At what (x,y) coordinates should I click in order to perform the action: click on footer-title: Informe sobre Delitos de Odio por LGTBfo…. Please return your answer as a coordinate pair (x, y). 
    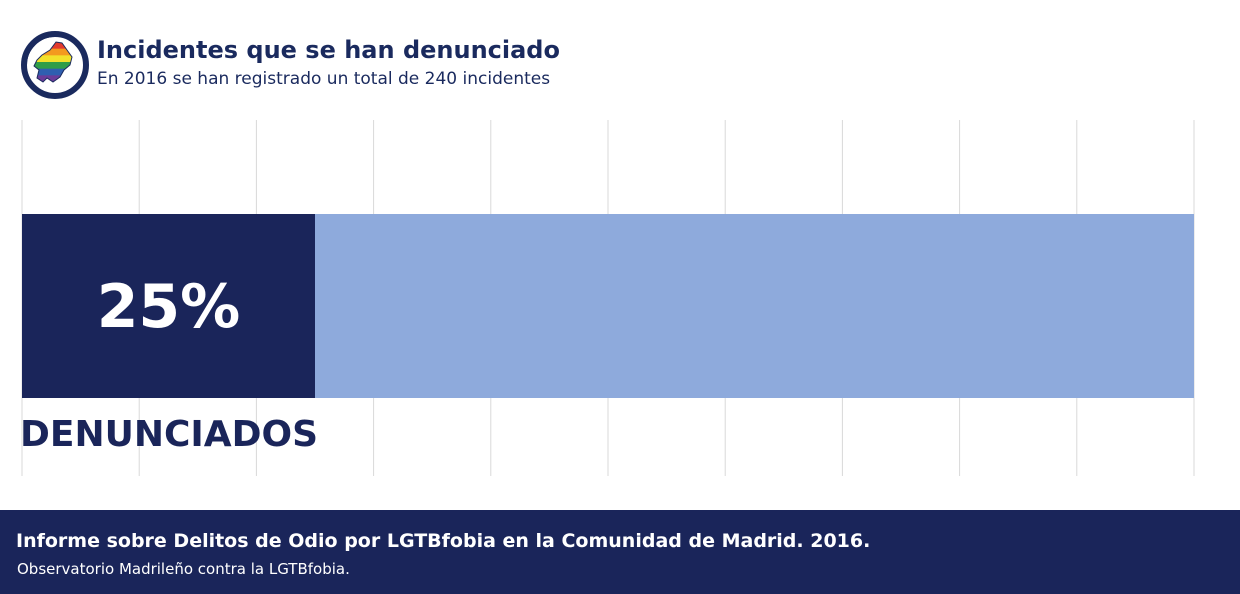
    Looking at the image, I should click on (443, 541).